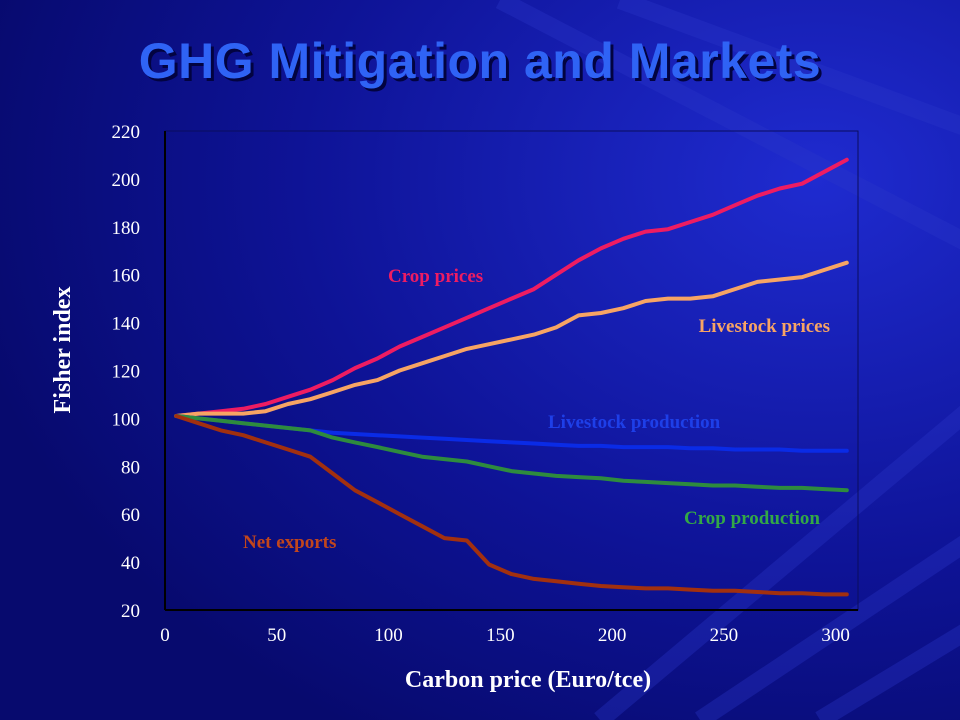 The image size is (960, 720). Describe the element at coordinates (63, 350) in the screenshot. I see `y-axis-title: Fisher index` at that location.